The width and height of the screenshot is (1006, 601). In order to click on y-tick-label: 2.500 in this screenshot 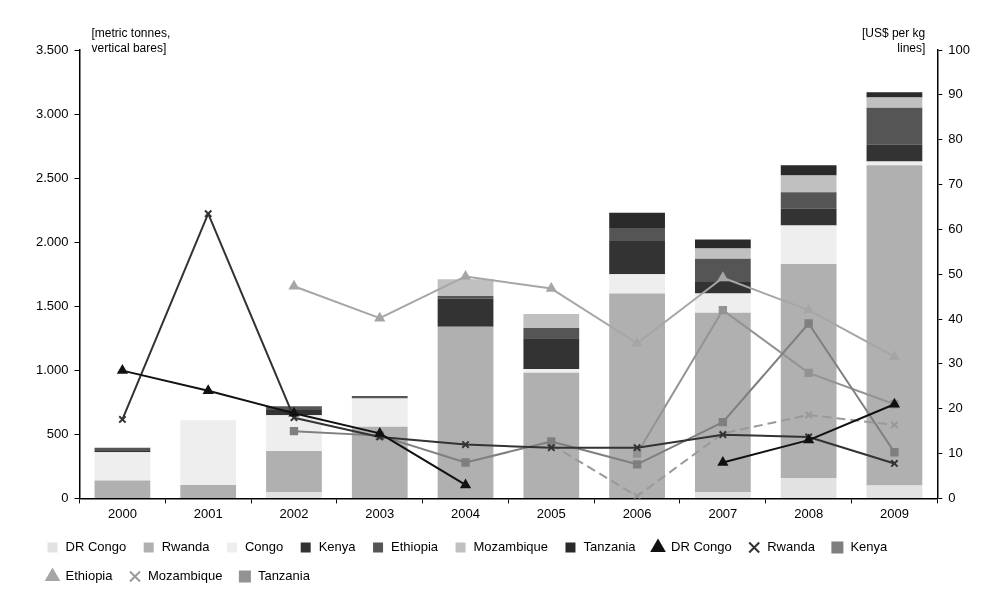, I will do `click(52, 177)`.